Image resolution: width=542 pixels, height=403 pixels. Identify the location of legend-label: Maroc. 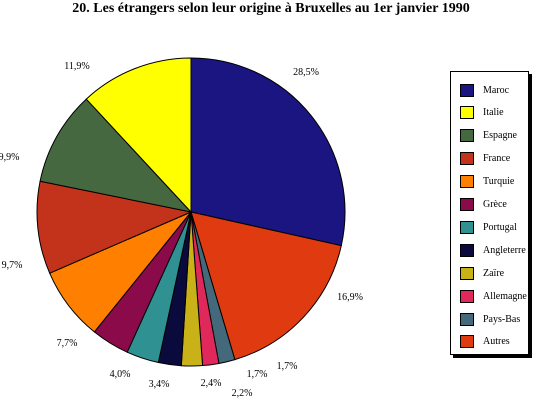
(496, 90).